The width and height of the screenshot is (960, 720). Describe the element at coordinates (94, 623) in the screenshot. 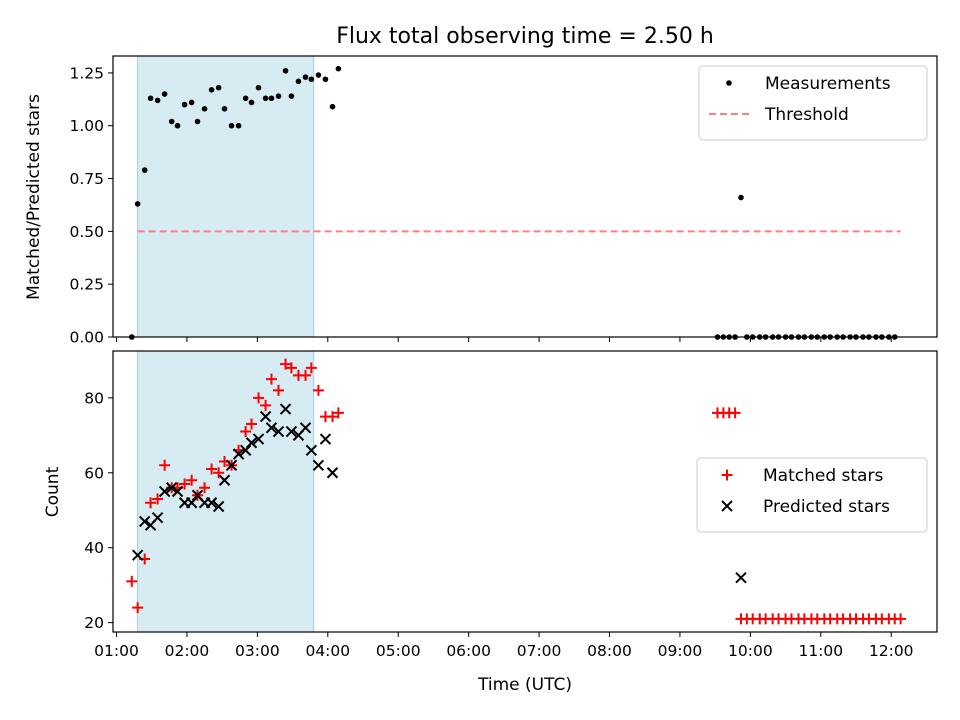

I see `y-tick-label: 20` at that location.